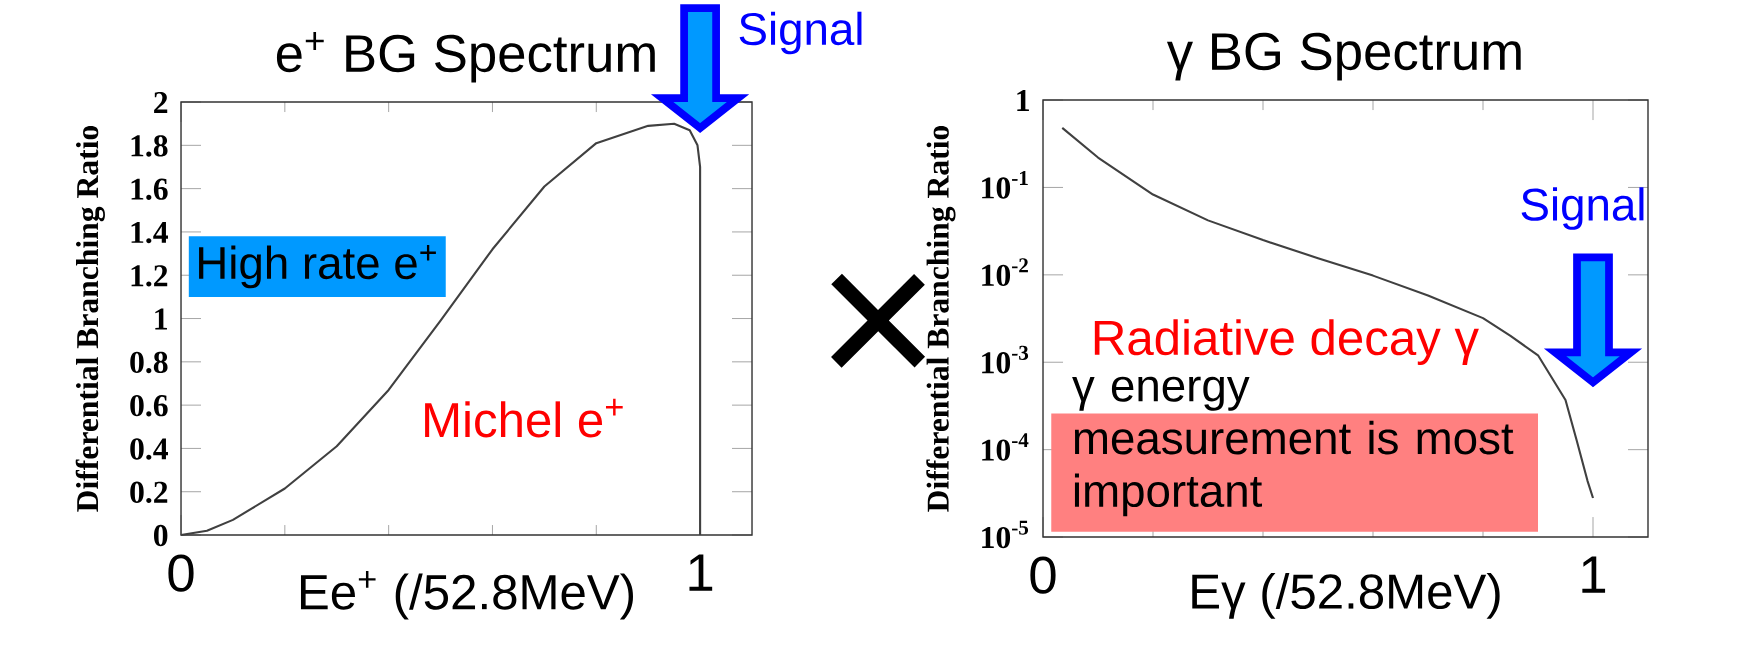 The image size is (1758, 646). Describe the element at coordinates (161, 102) in the screenshot. I see `y-tick-label: 2` at that location.